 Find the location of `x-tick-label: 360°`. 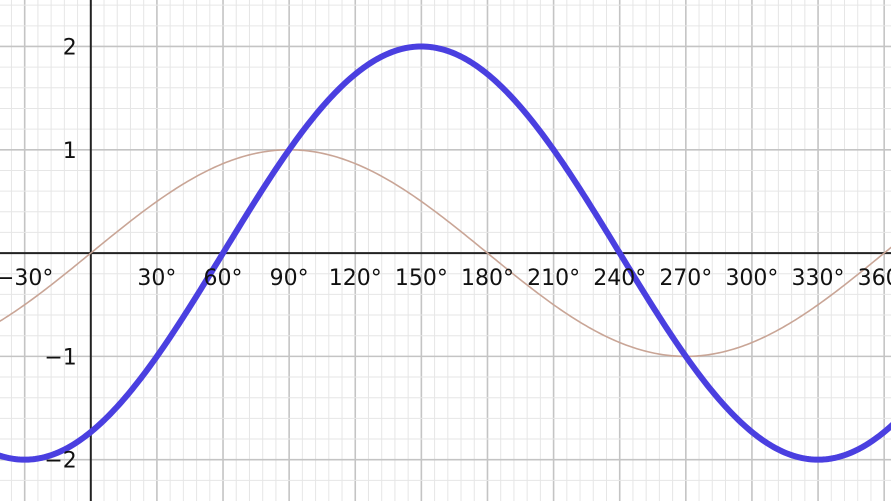

x-tick-label: 360° is located at coordinates (874, 278).